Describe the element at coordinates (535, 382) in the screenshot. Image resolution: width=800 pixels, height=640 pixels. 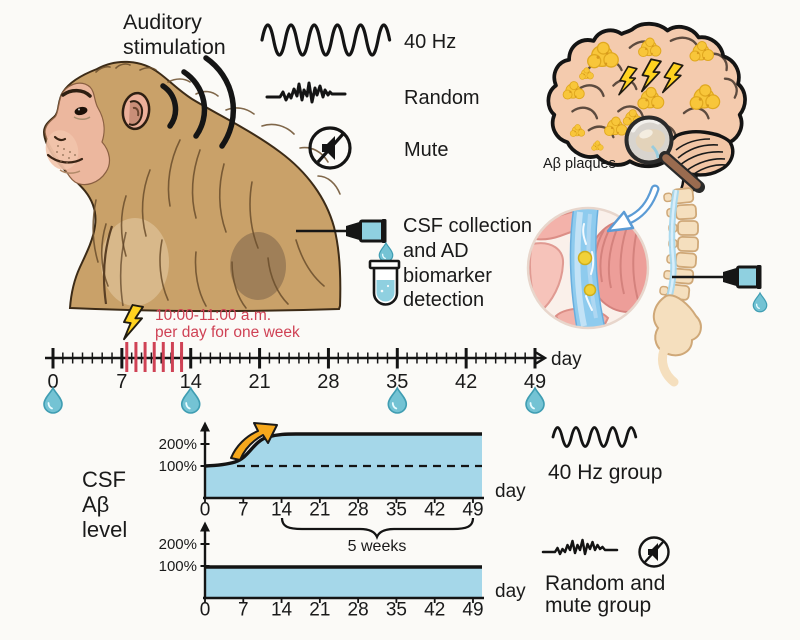
I see `timeline-day-label: 49` at that location.